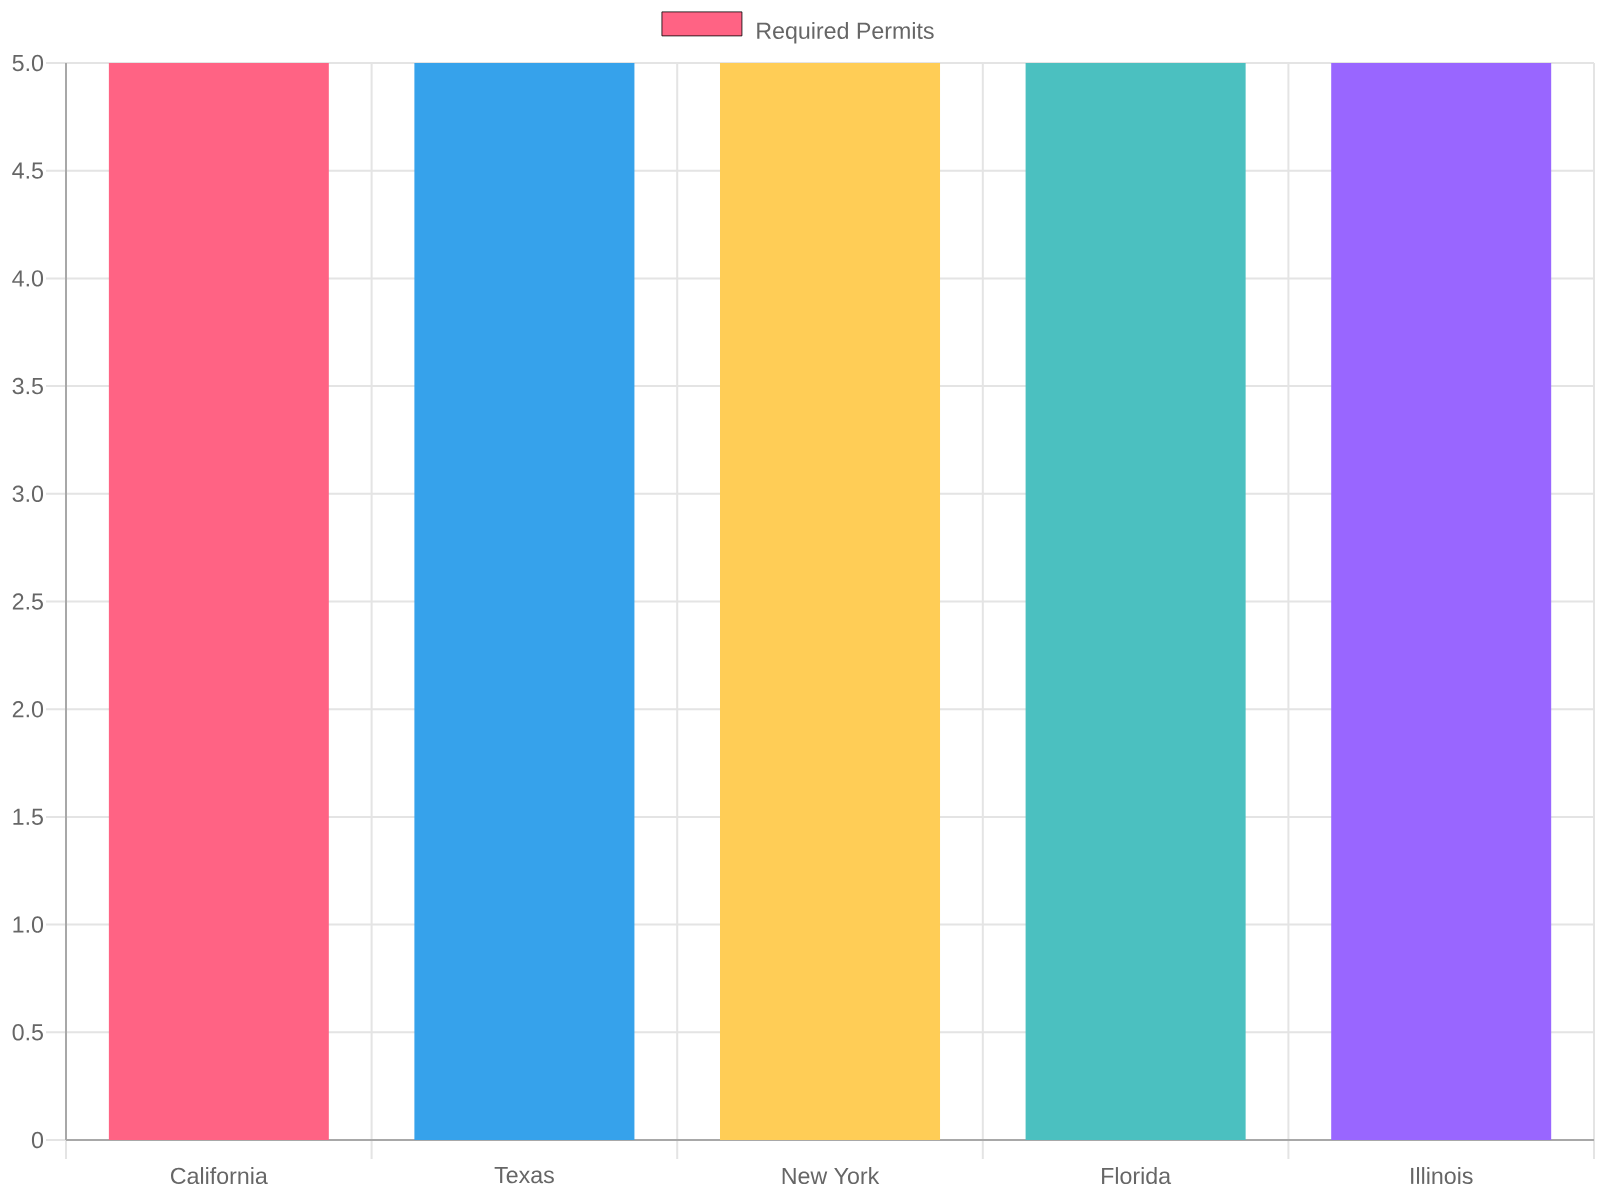  What do you see at coordinates (28, 63) in the screenshot?
I see `y-tick-label: 5.0` at bounding box center [28, 63].